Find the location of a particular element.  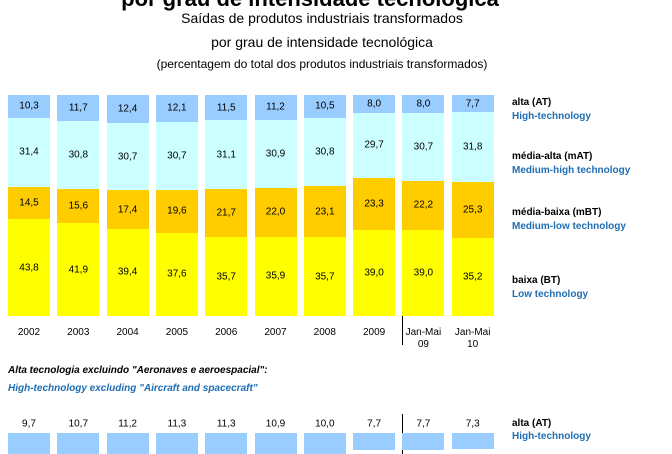

value-label: 10,3 is located at coordinates (29, 106).